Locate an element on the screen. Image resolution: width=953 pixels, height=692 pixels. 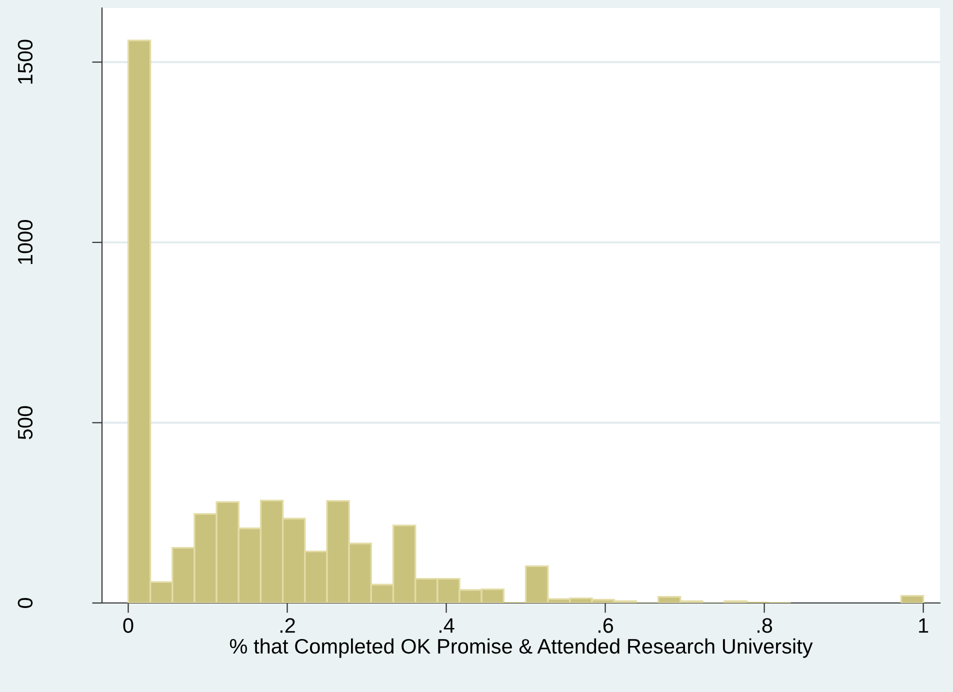
y-tick-label: 1000 is located at coordinates (25, 242).